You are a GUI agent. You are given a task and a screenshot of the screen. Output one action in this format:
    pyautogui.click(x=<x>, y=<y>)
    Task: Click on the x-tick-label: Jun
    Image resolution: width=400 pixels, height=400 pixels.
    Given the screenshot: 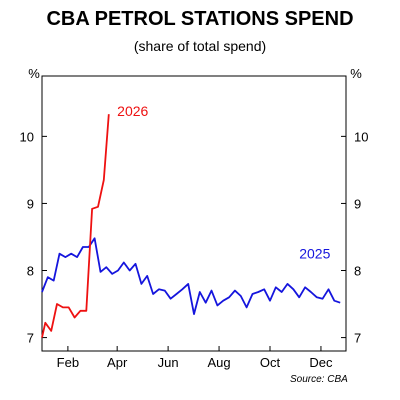 What is the action you would take?
    pyautogui.click(x=168, y=362)
    